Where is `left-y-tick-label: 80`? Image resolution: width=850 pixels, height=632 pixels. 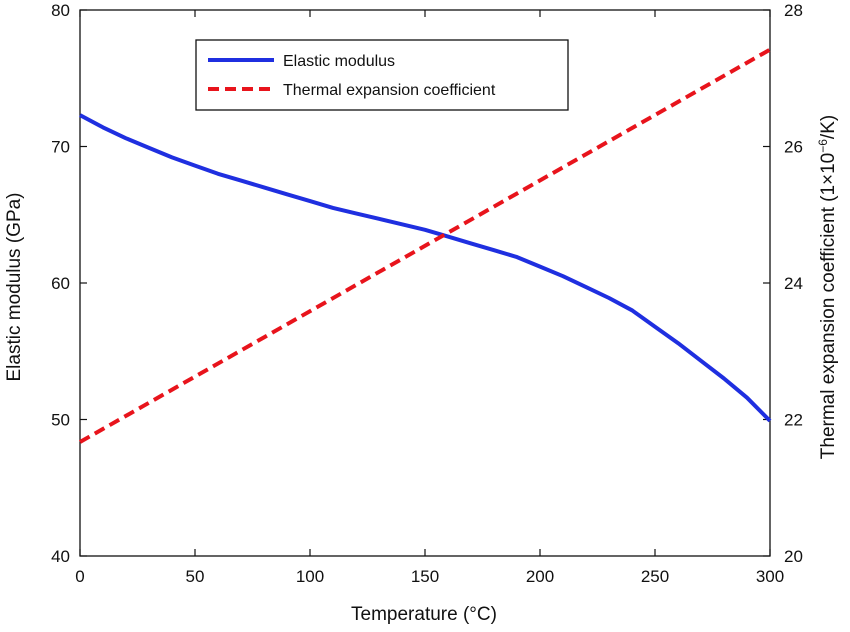
left-y-tick-label: 80 is located at coordinates (60, 10).